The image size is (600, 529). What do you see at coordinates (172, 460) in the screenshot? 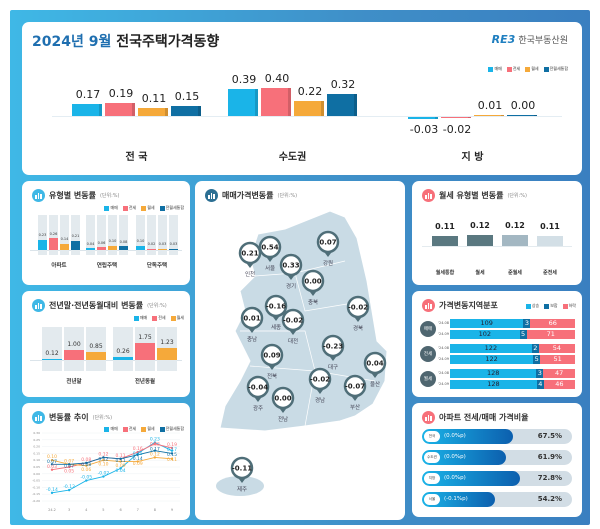
I see `data-label: 0.11` at bounding box center [172, 460].